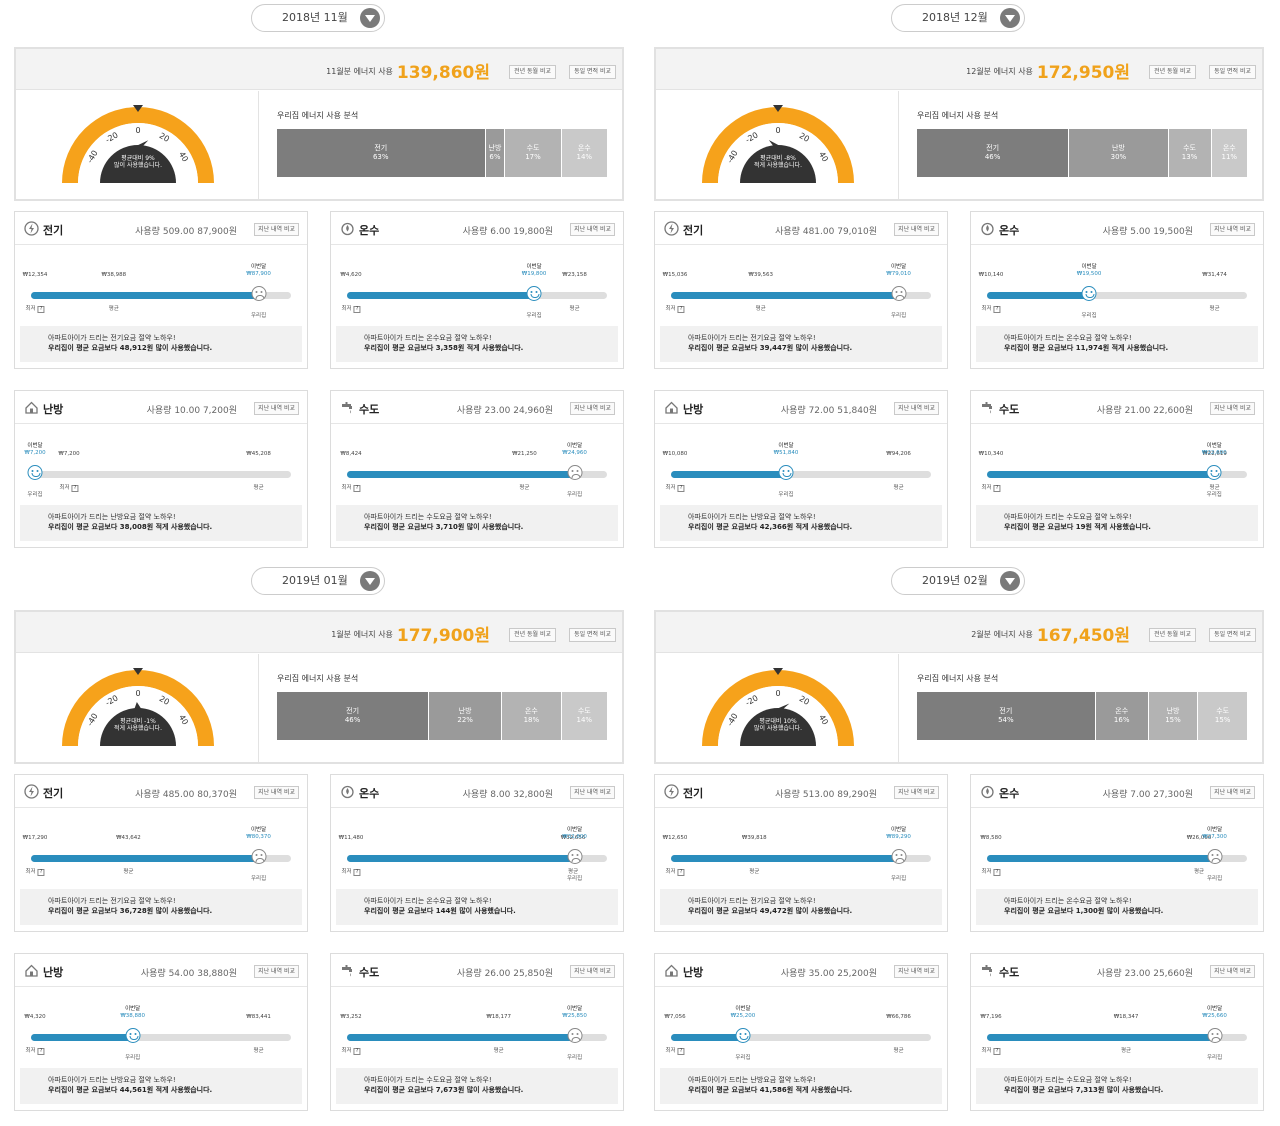 The image size is (1280, 1126). Describe the element at coordinates (826, 793) in the screenshot. I see `usage-summary: 사용량 513.00 89,290원` at that location.